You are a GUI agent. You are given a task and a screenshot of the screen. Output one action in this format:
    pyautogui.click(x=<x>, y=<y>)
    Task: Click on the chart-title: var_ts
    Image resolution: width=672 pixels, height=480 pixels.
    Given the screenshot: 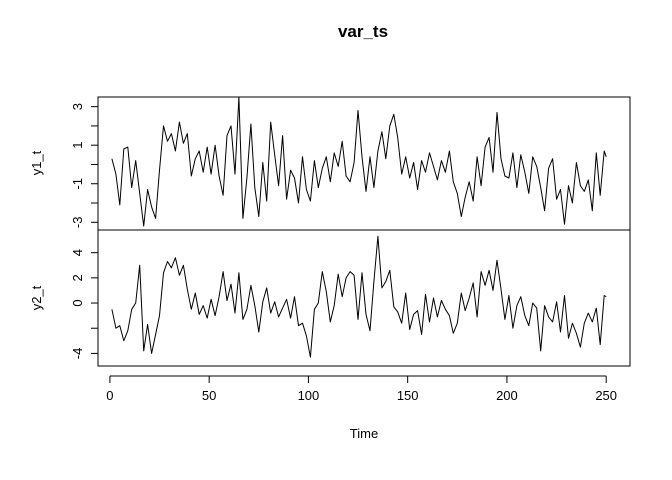 What is the action you would take?
    pyautogui.click(x=363, y=31)
    